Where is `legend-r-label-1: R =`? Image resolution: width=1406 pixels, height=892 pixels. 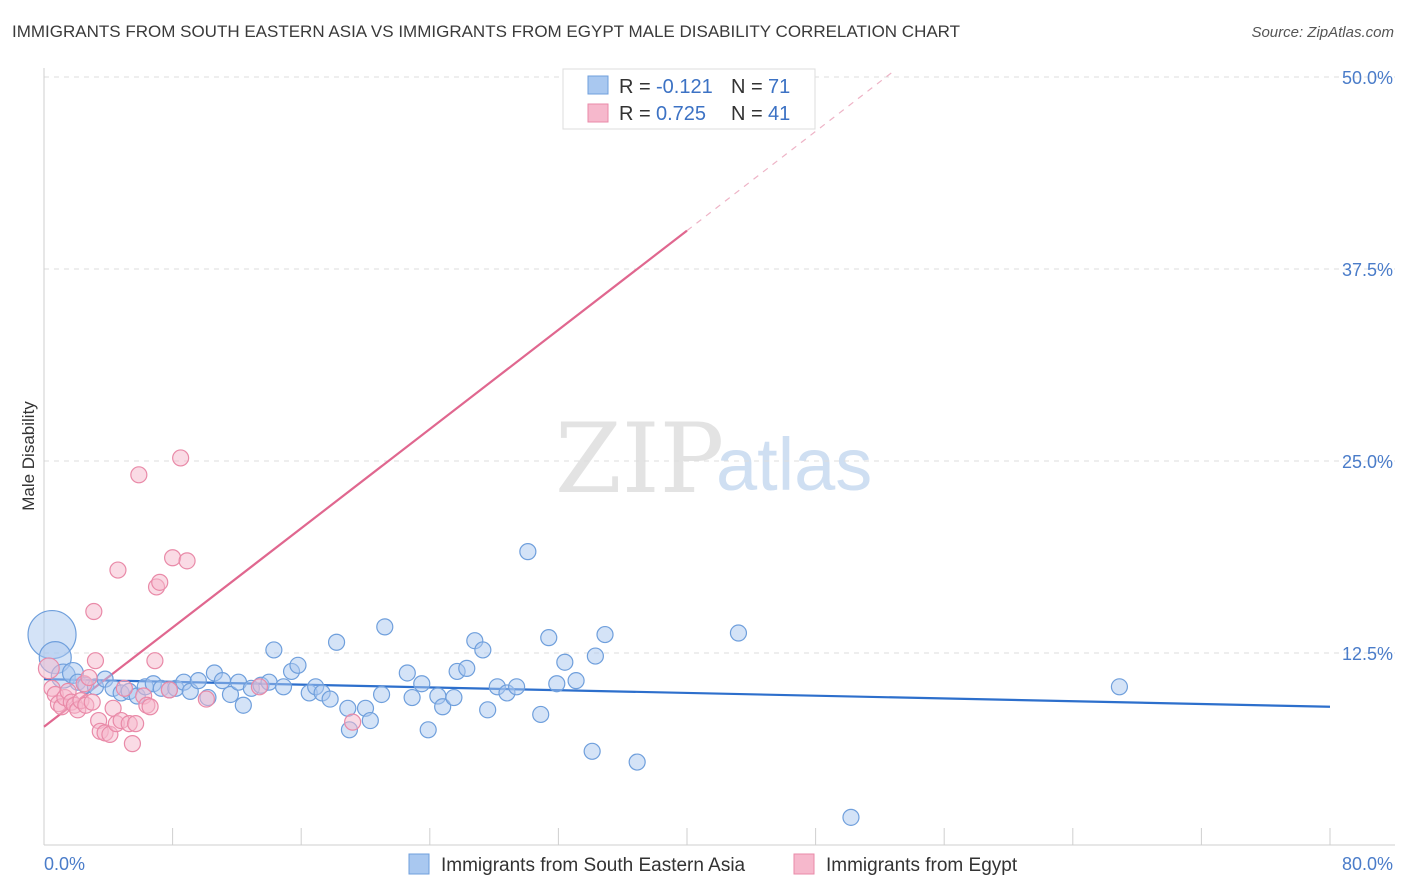
legend-r-label-1: R = is located at coordinates (635, 87).